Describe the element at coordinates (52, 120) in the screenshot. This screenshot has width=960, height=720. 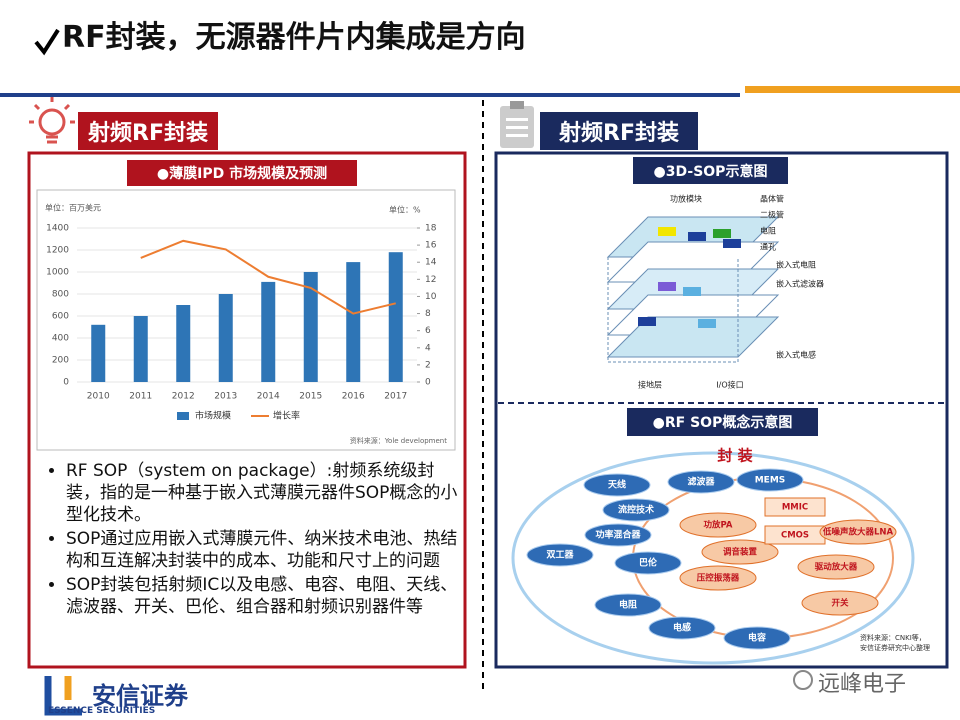
I see `bulb-icon` at that location.